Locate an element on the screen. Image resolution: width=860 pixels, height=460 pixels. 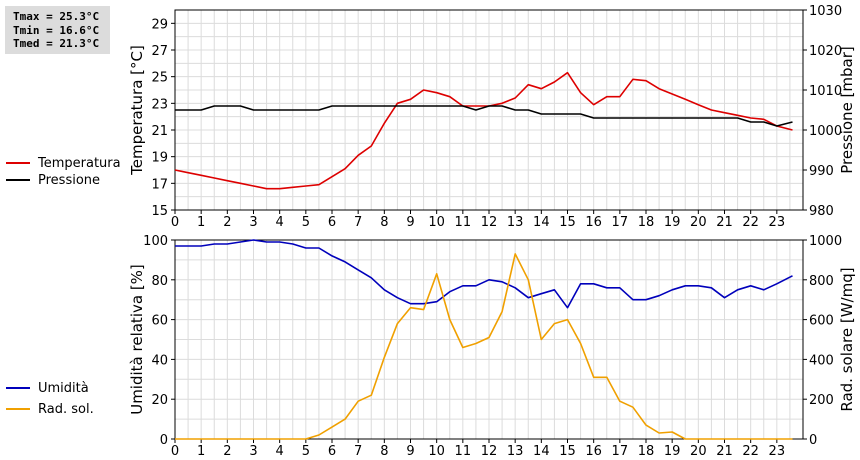
y-right-tick-label: 600 is located at coordinates (821, 321).